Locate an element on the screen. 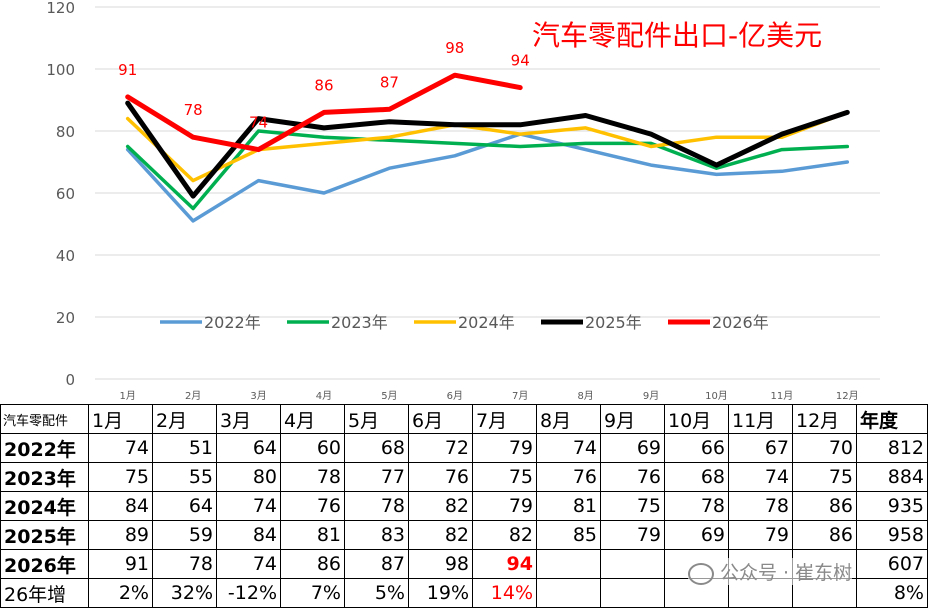 This screenshot has height=608, width=935. table-row-label: 26年增 is located at coordinates (44, 593).